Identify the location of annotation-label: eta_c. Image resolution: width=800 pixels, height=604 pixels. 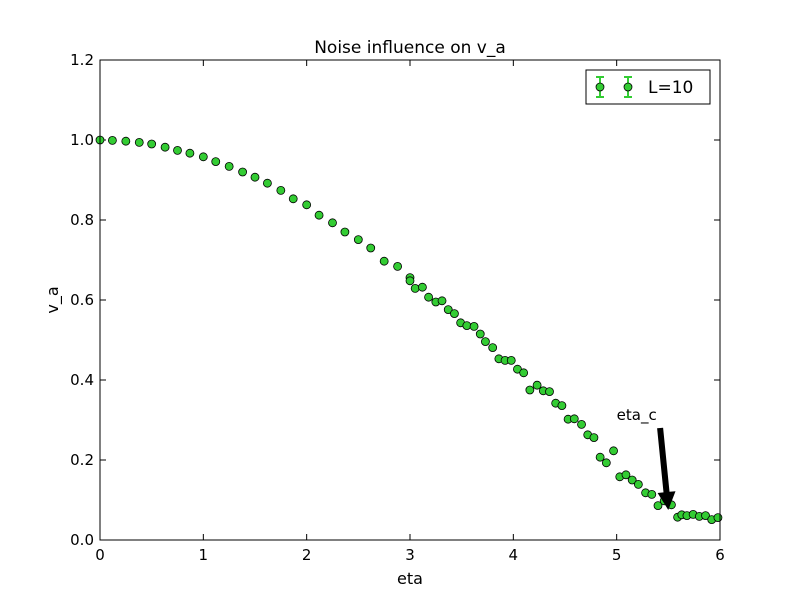
(637, 415).